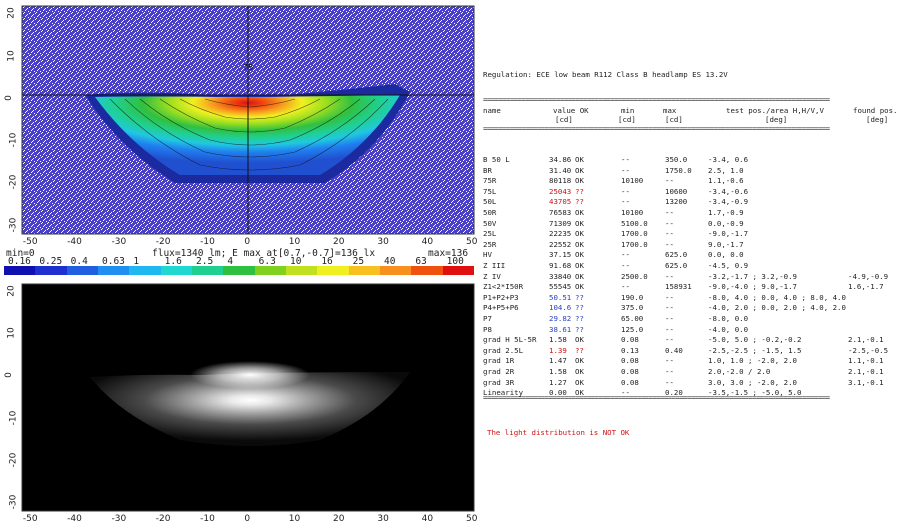 The height and width of the screenshot is (525, 900). I want to click on row-value: 22552, so click(560, 244).